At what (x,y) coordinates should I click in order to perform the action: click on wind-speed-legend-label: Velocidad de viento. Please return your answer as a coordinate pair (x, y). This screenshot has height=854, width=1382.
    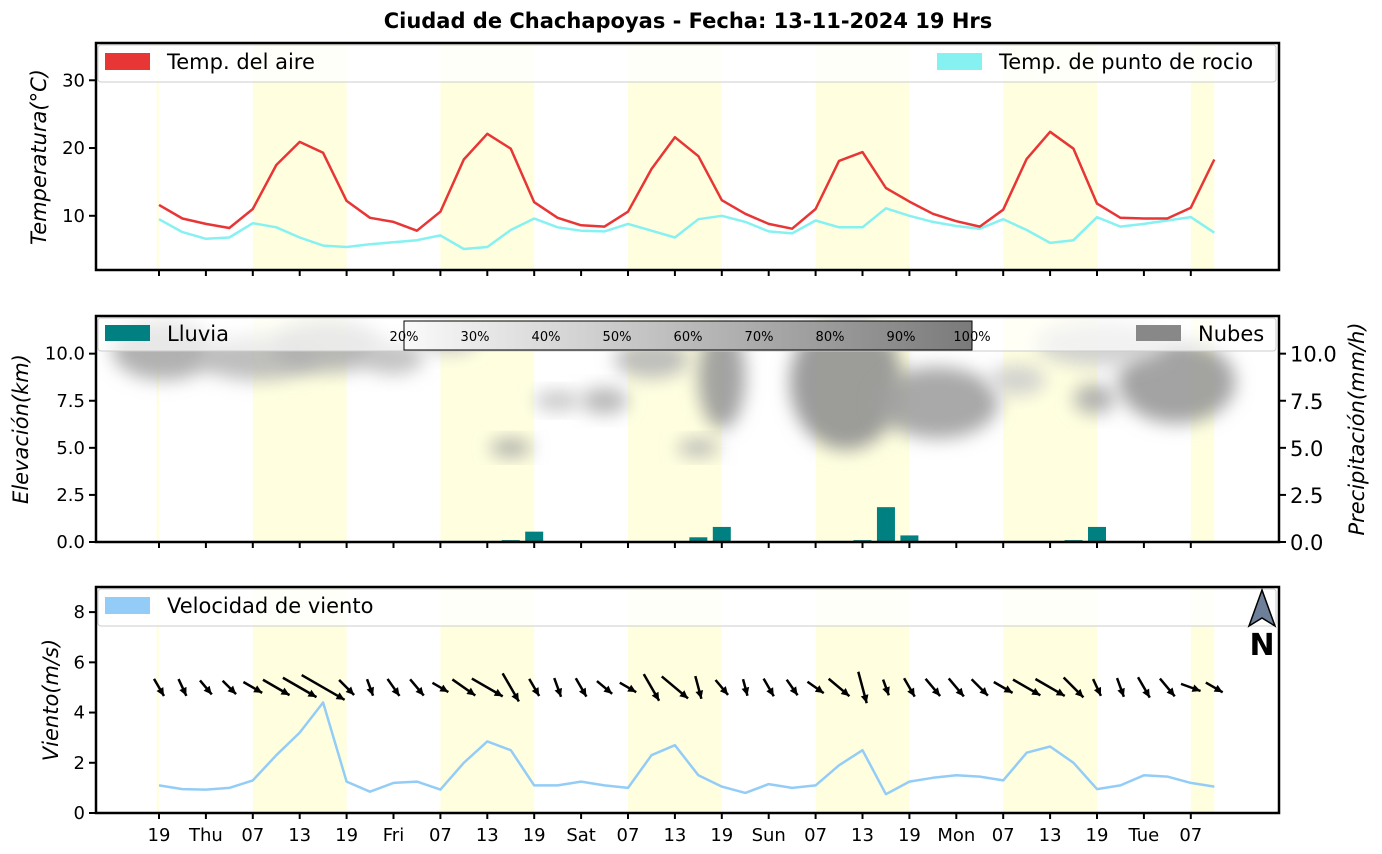
    Looking at the image, I should click on (270, 606).